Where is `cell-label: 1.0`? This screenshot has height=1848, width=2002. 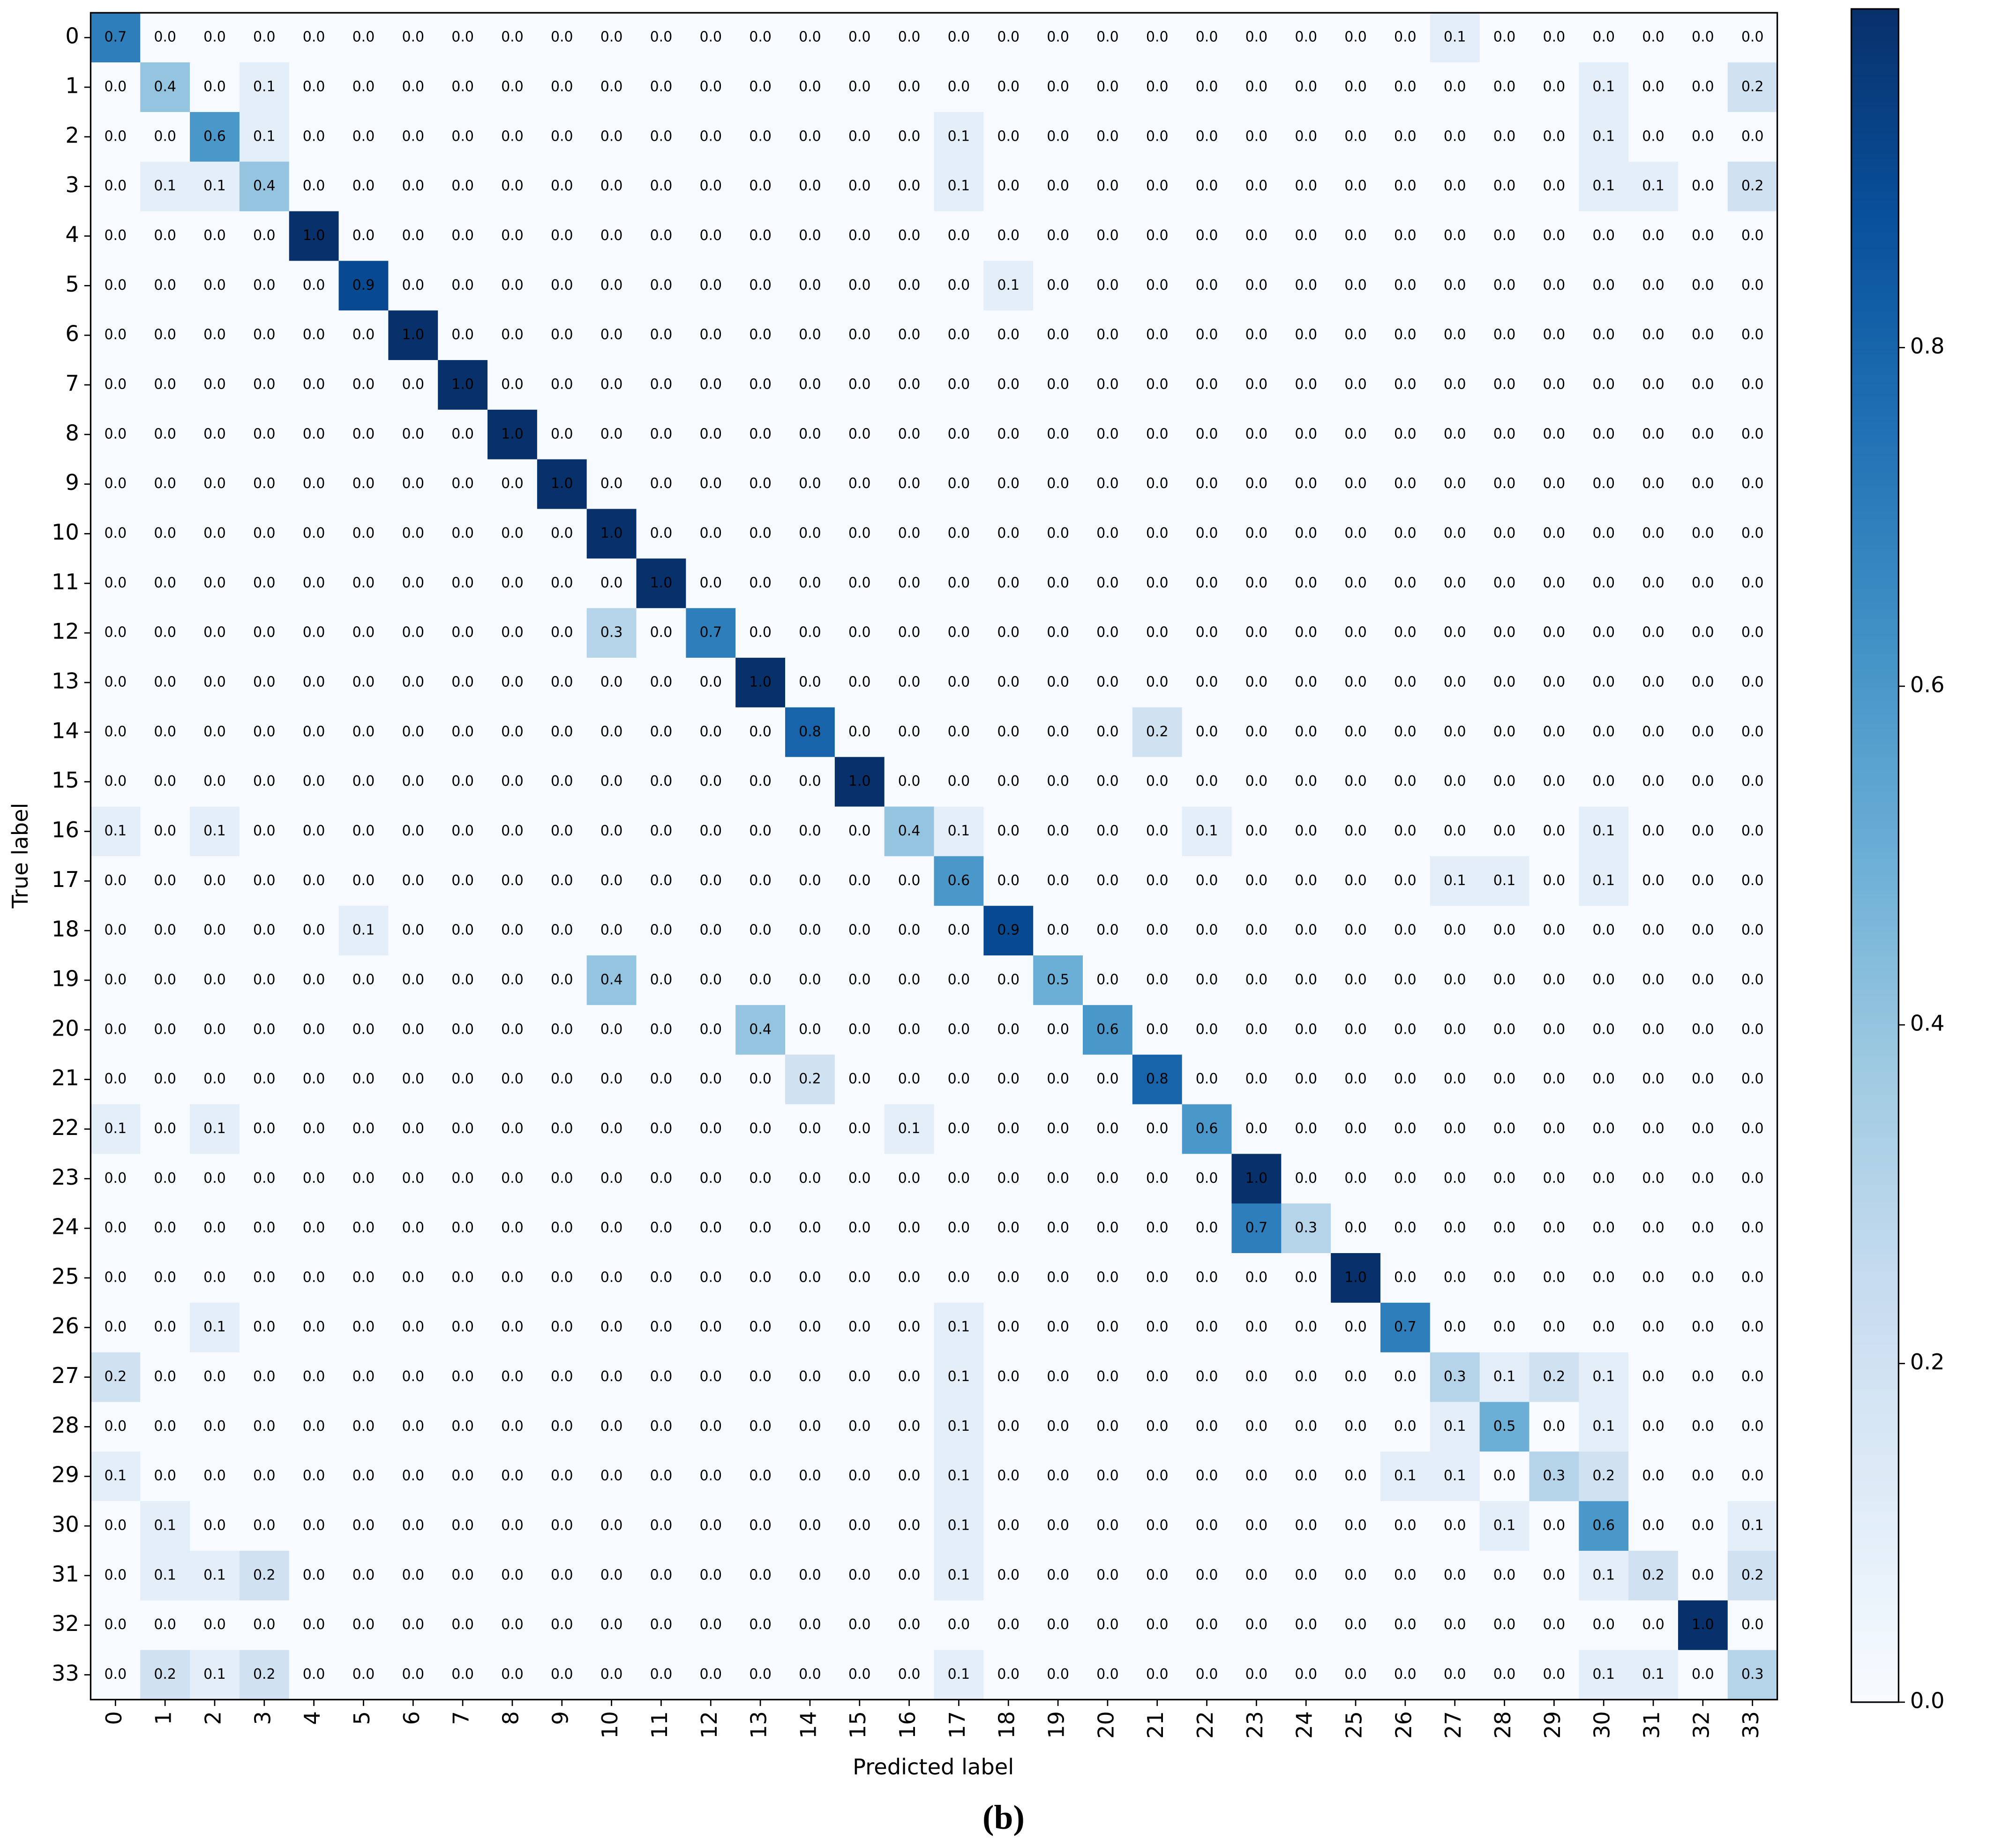 cell-label: 1.0 is located at coordinates (1355, 1277).